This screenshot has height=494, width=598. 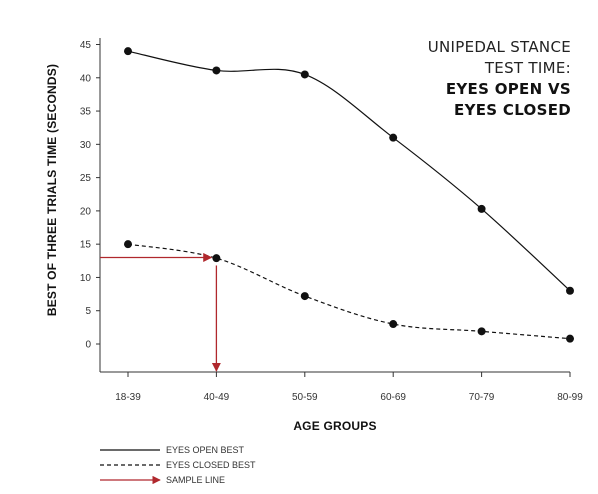 What do you see at coordinates (86, 112) in the screenshot?
I see `y-tick-label-7: 35` at bounding box center [86, 112].